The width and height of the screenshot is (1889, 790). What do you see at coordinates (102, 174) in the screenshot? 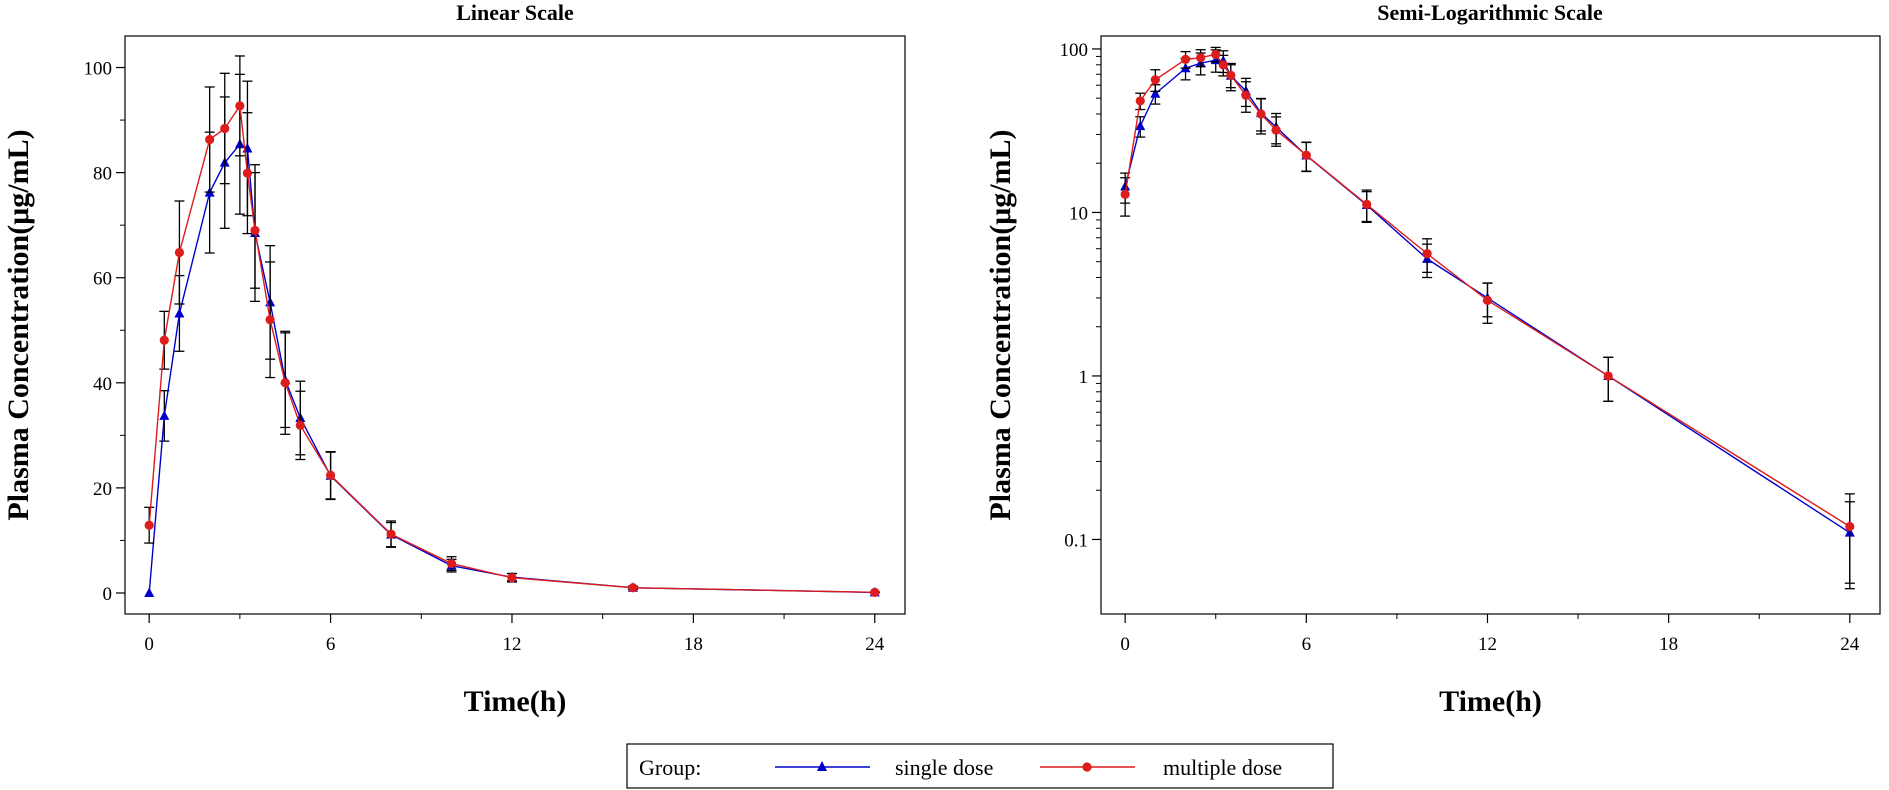
I see `linear-y-tick-label: 80` at bounding box center [102, 174].